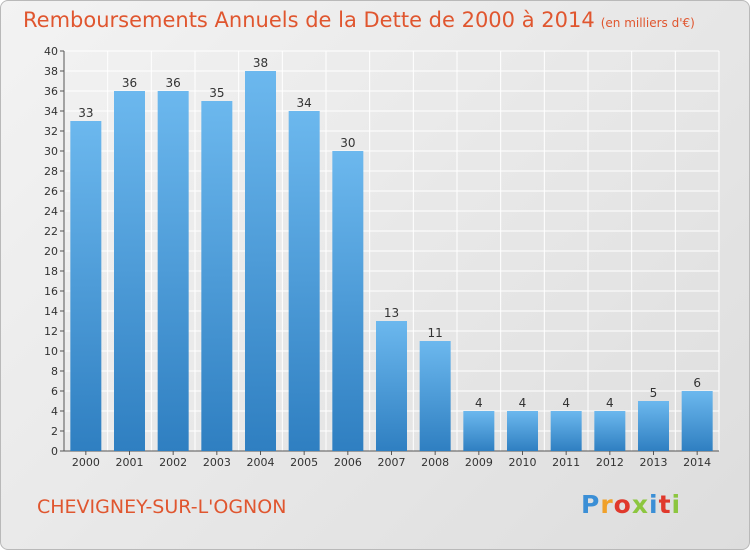  Describe the element at coordinates (54, 411) in the screenshot. I see `y-tick-label: 4` at that location.